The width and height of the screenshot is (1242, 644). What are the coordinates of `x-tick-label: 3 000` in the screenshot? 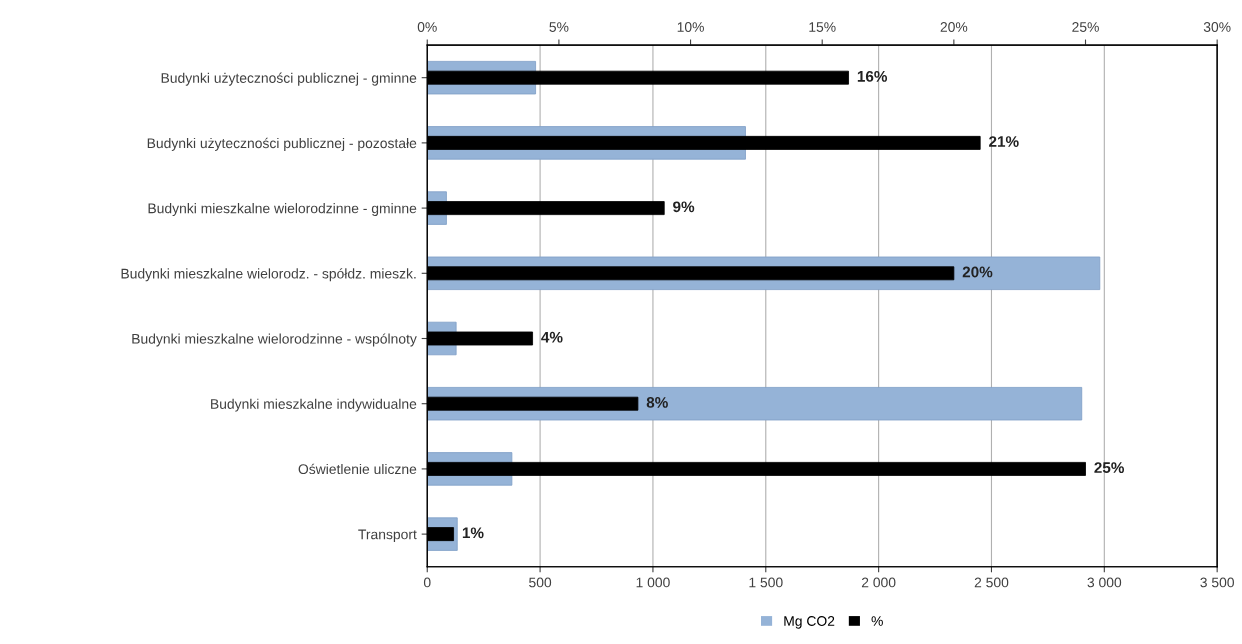 It's located at (1104, 582).